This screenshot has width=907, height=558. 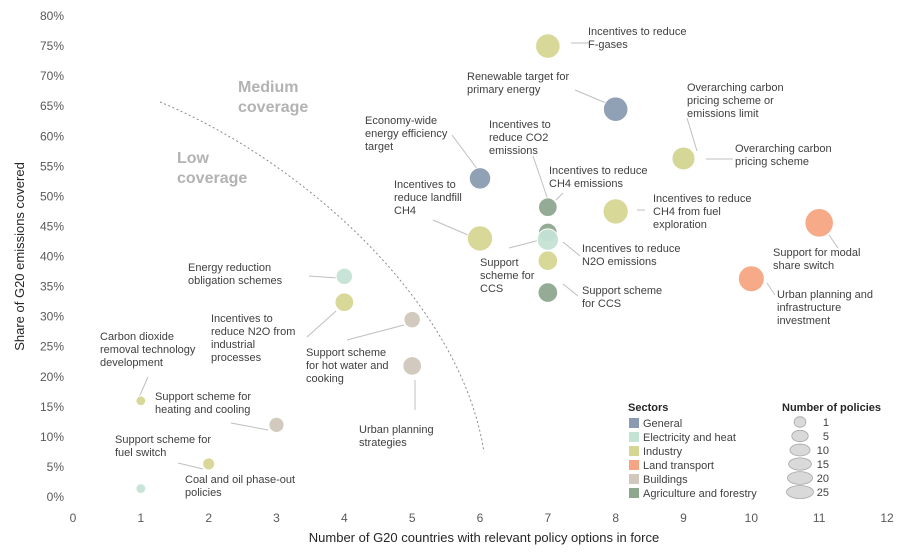 I want to click on point-label-line: share switch, so click(x=803, y=266).